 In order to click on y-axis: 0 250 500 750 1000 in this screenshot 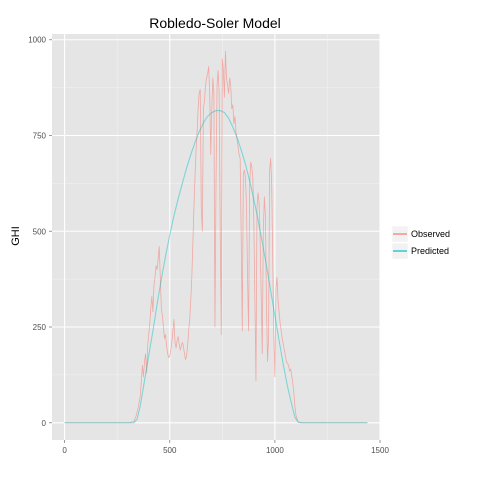, I will do `click(40, 232)`.